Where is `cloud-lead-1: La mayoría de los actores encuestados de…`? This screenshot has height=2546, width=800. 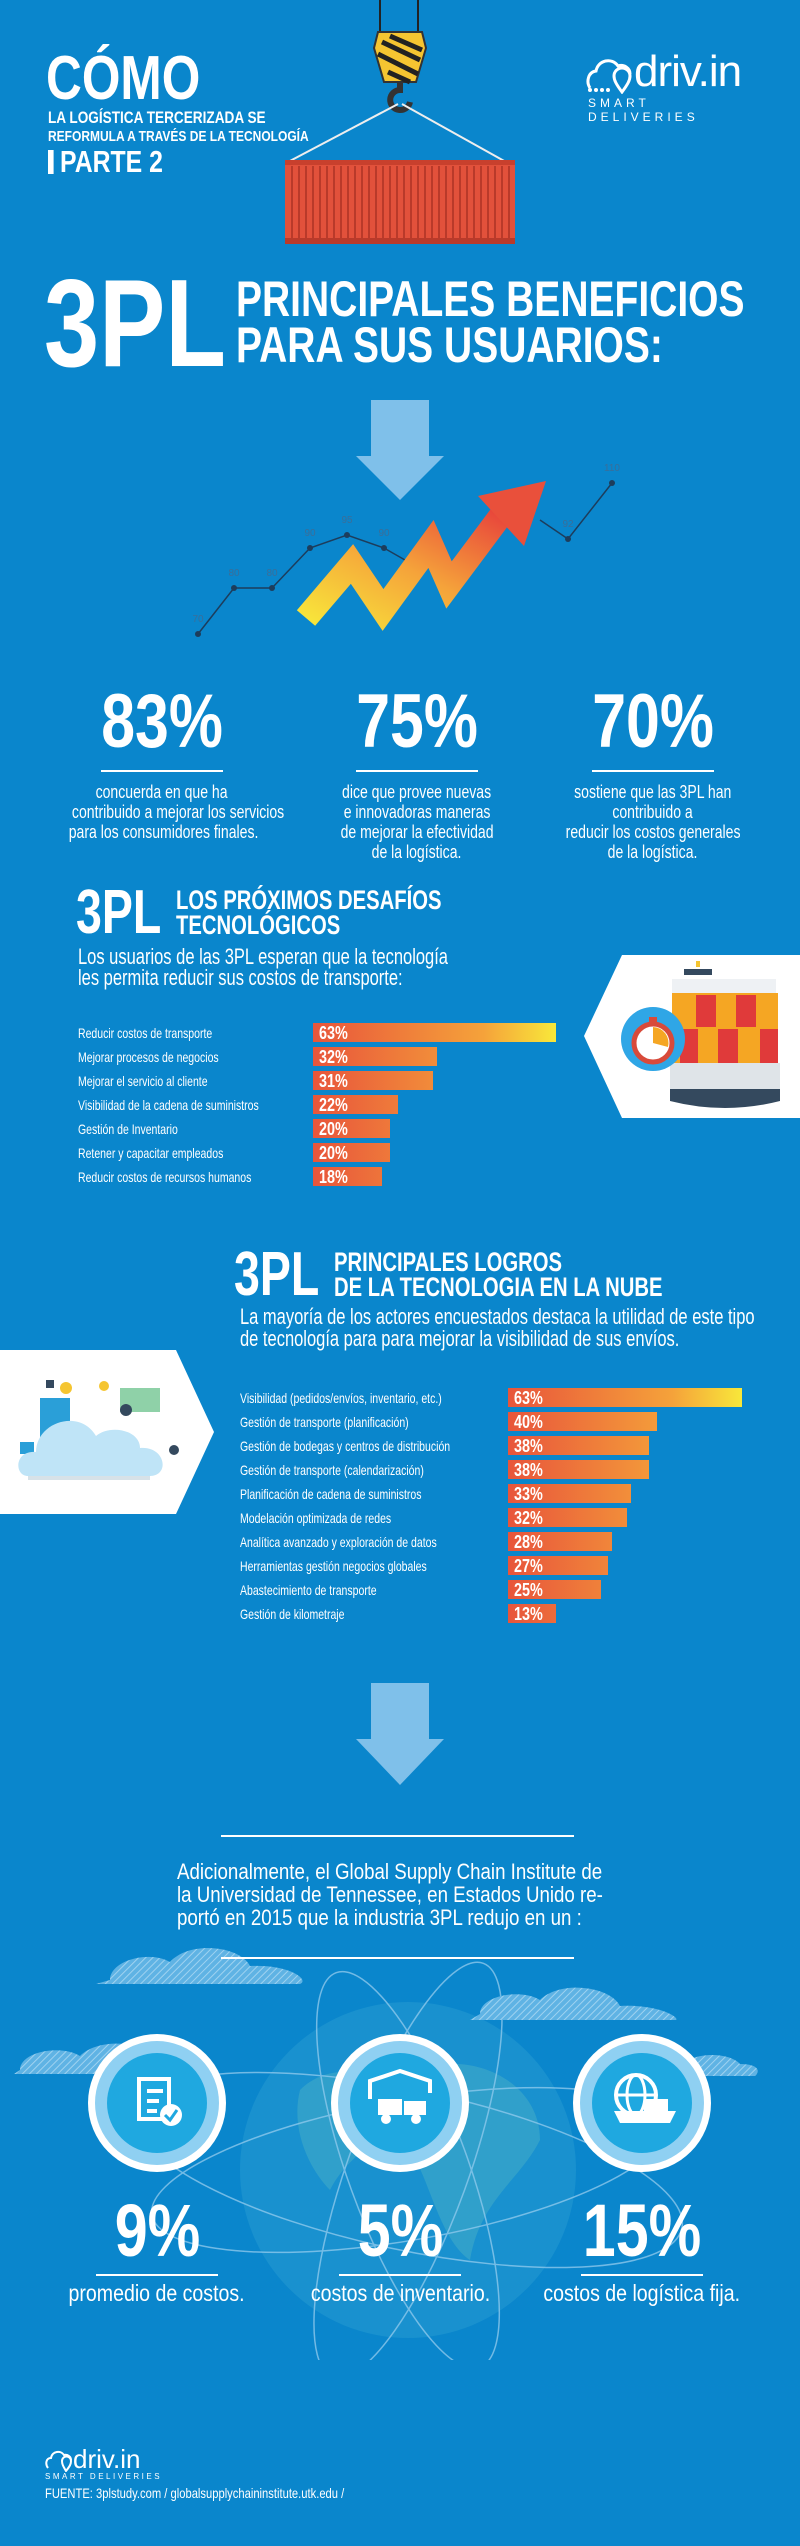
cloud-lead-1: La mayoría de los actores encuestados de… is located at coordinates (497, 1316).